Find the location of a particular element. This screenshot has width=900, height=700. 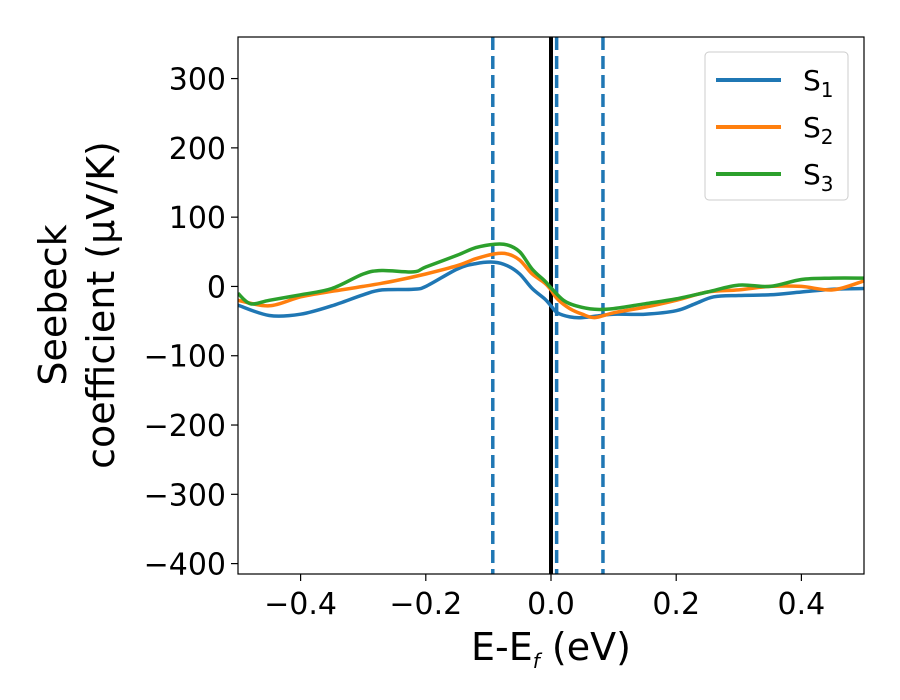

x-axis-label-unit: (eV) is located at coordinates (585, 647).